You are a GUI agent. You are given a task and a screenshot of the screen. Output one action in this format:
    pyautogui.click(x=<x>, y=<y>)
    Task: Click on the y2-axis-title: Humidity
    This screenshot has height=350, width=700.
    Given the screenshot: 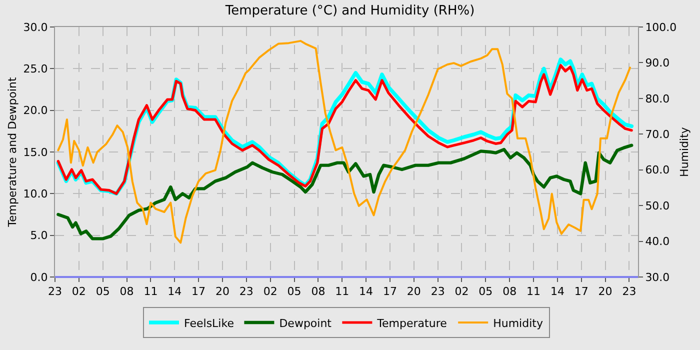 What is the action you would take?
    pyautogui.click(x=684, y=151)
    